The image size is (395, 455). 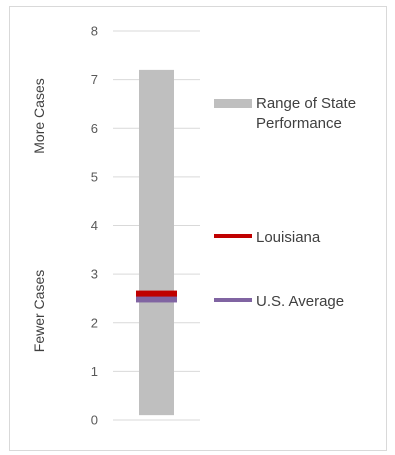 I want to click on y-tick-label: 7, so click(x=94, y=79).